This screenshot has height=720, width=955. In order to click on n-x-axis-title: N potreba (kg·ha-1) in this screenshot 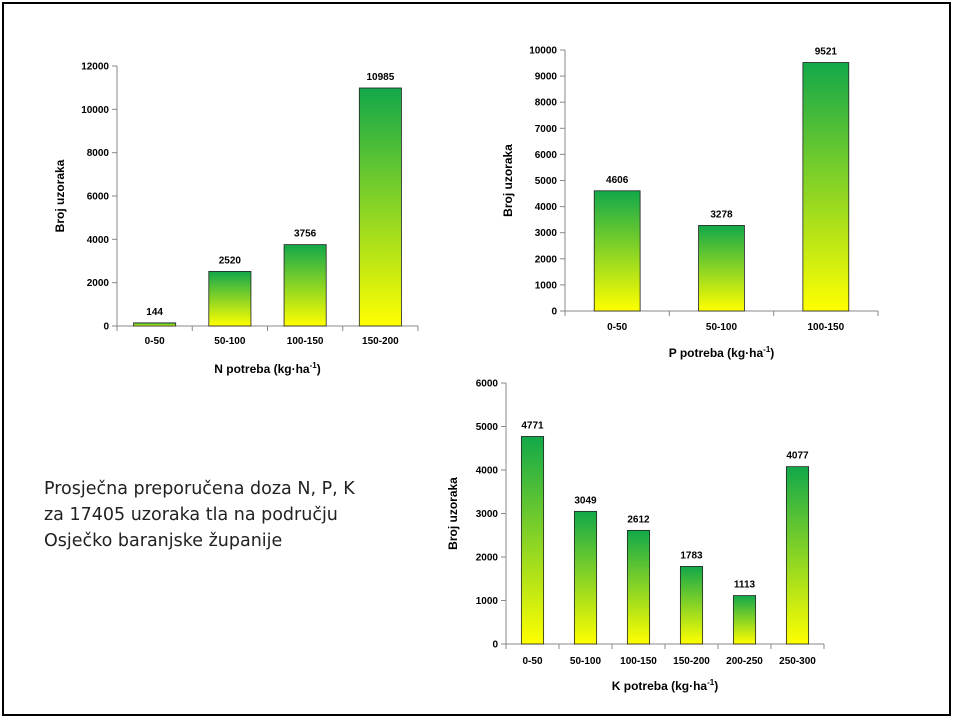, I will do `click(267, 368)`.